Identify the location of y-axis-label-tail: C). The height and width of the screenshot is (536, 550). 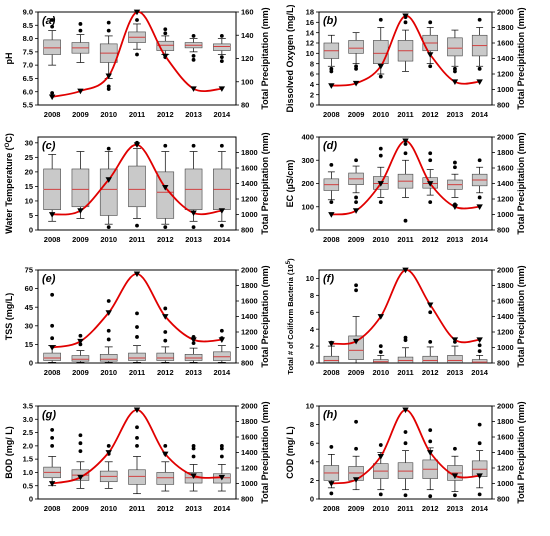
(9, 138).